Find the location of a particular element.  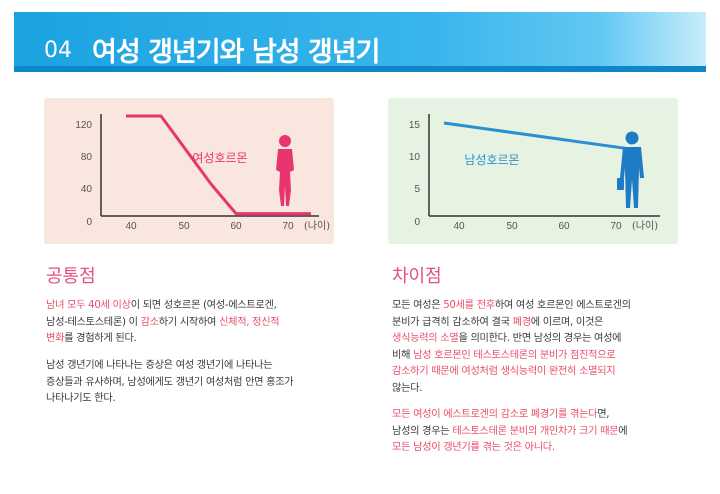

body-text: 않는다. is located at coordinates (407, 388).